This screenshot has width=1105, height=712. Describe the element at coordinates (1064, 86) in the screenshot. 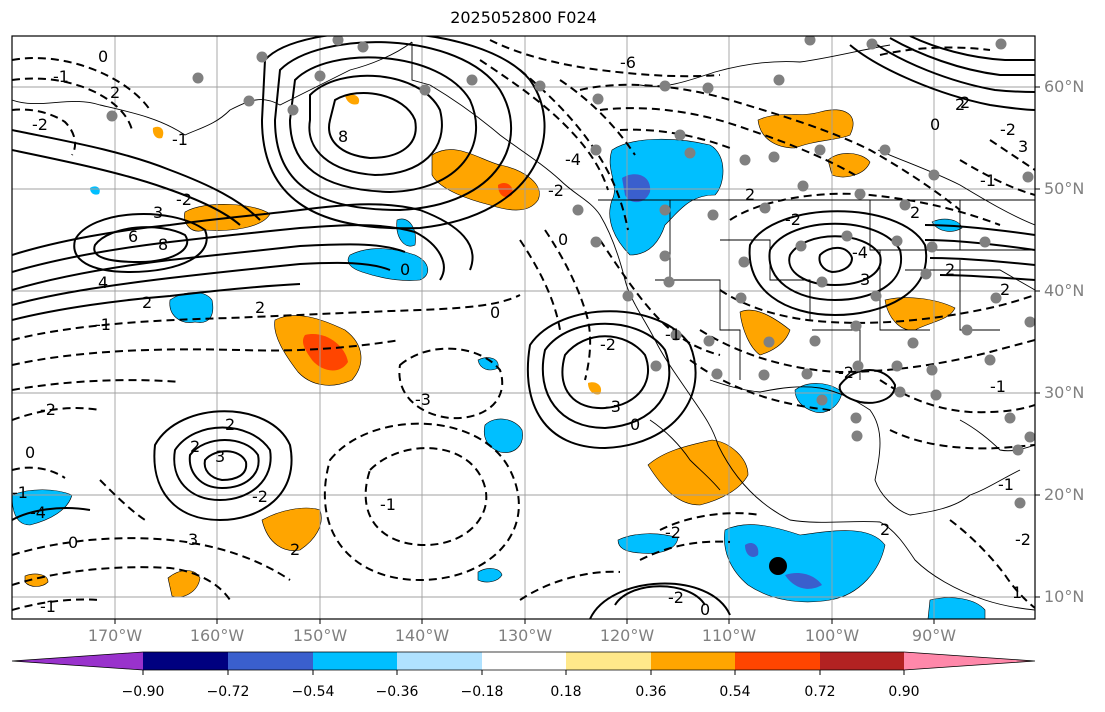

I see `lat-label: 60°N` at that location.